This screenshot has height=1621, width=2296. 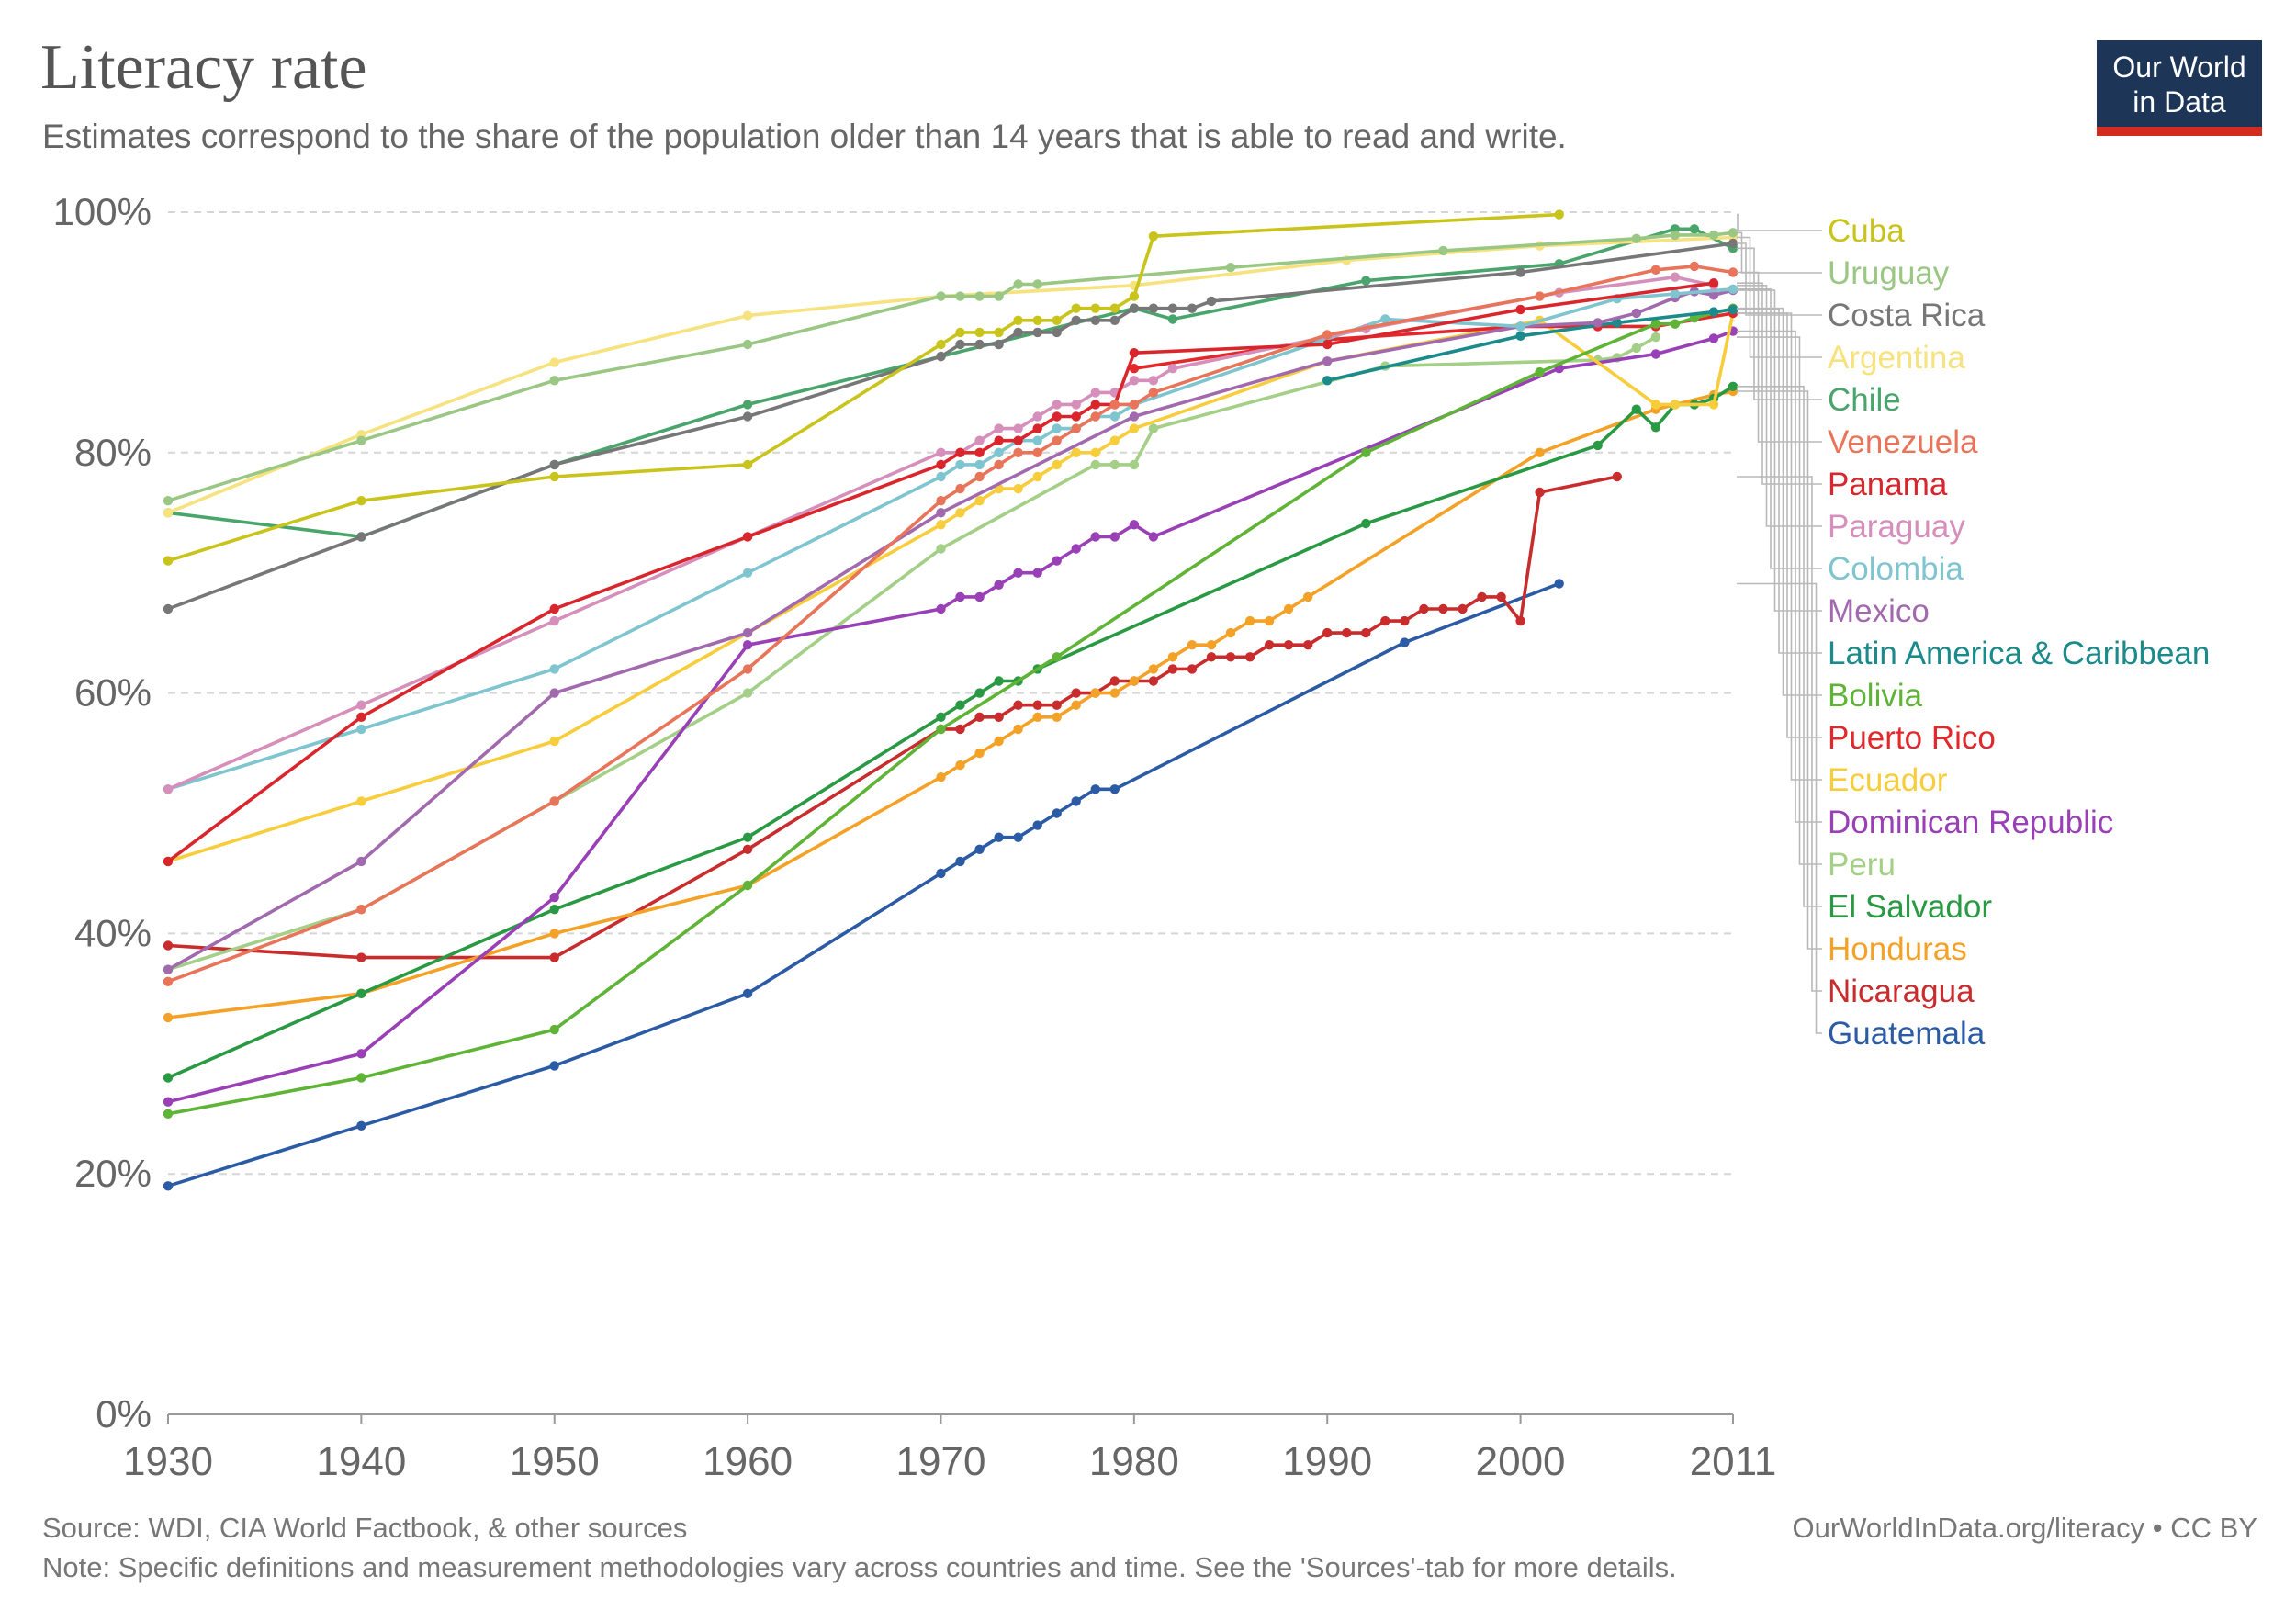 I want to click on data-point-puerto-rico, so click(x=1134, y=369).